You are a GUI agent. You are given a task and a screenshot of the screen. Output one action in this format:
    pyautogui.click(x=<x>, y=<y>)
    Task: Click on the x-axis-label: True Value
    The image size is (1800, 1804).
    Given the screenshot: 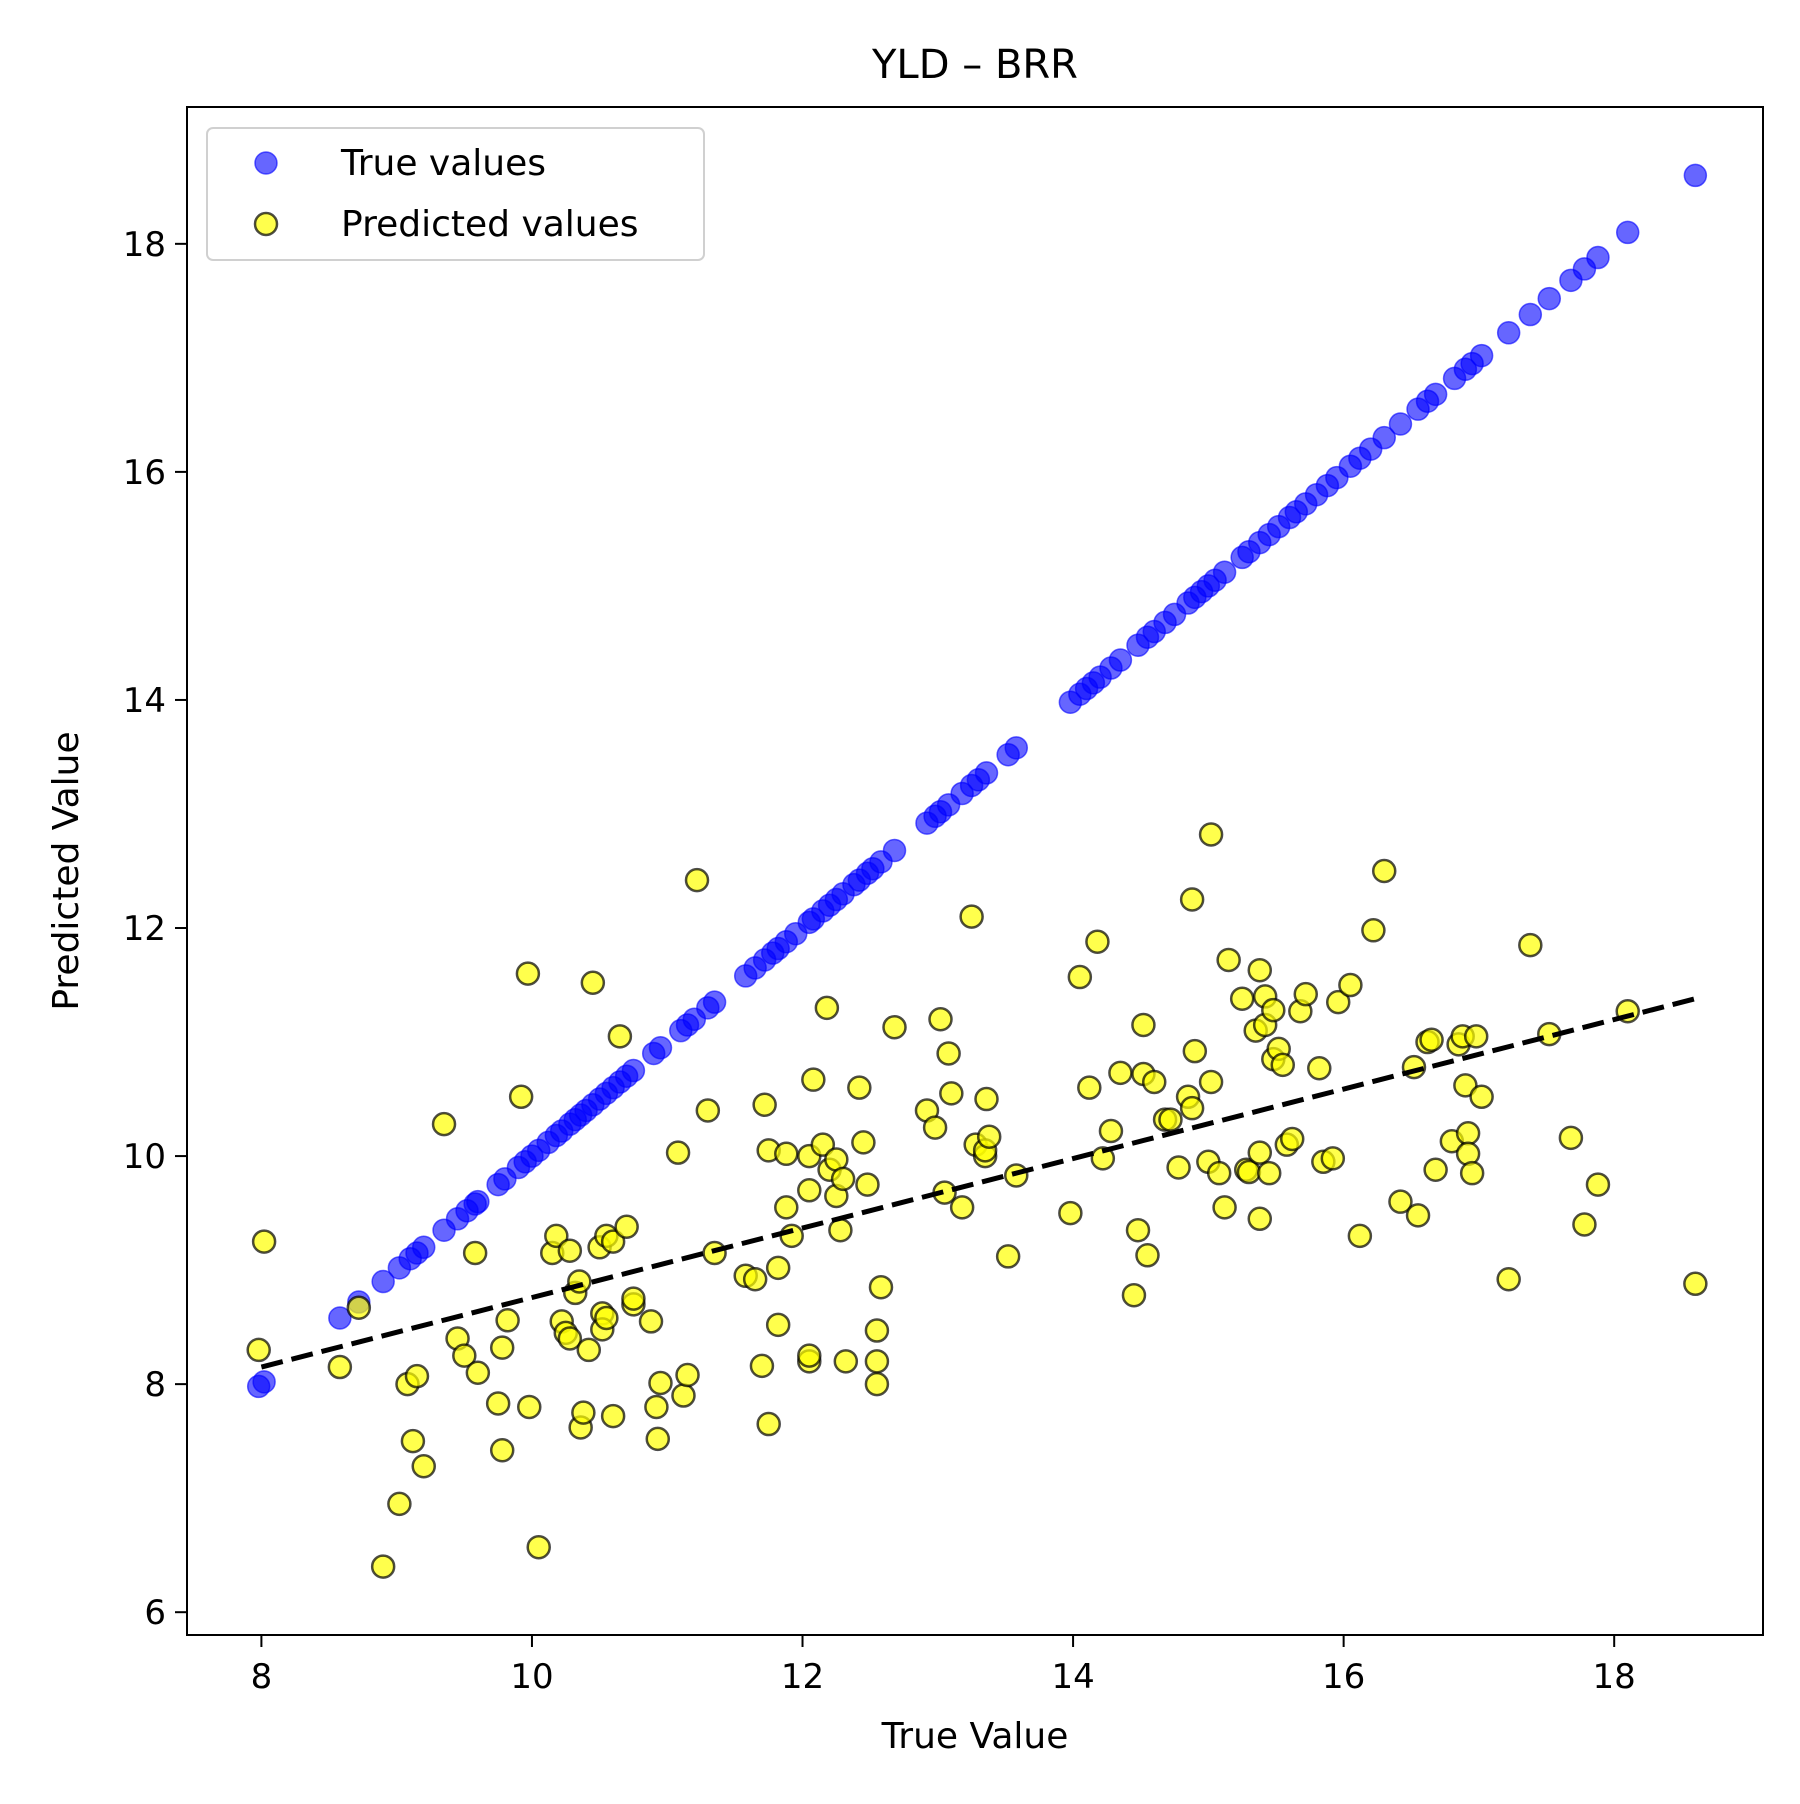 What is the action you would take?
    pyautogui.click(x=975, y=1736)
    